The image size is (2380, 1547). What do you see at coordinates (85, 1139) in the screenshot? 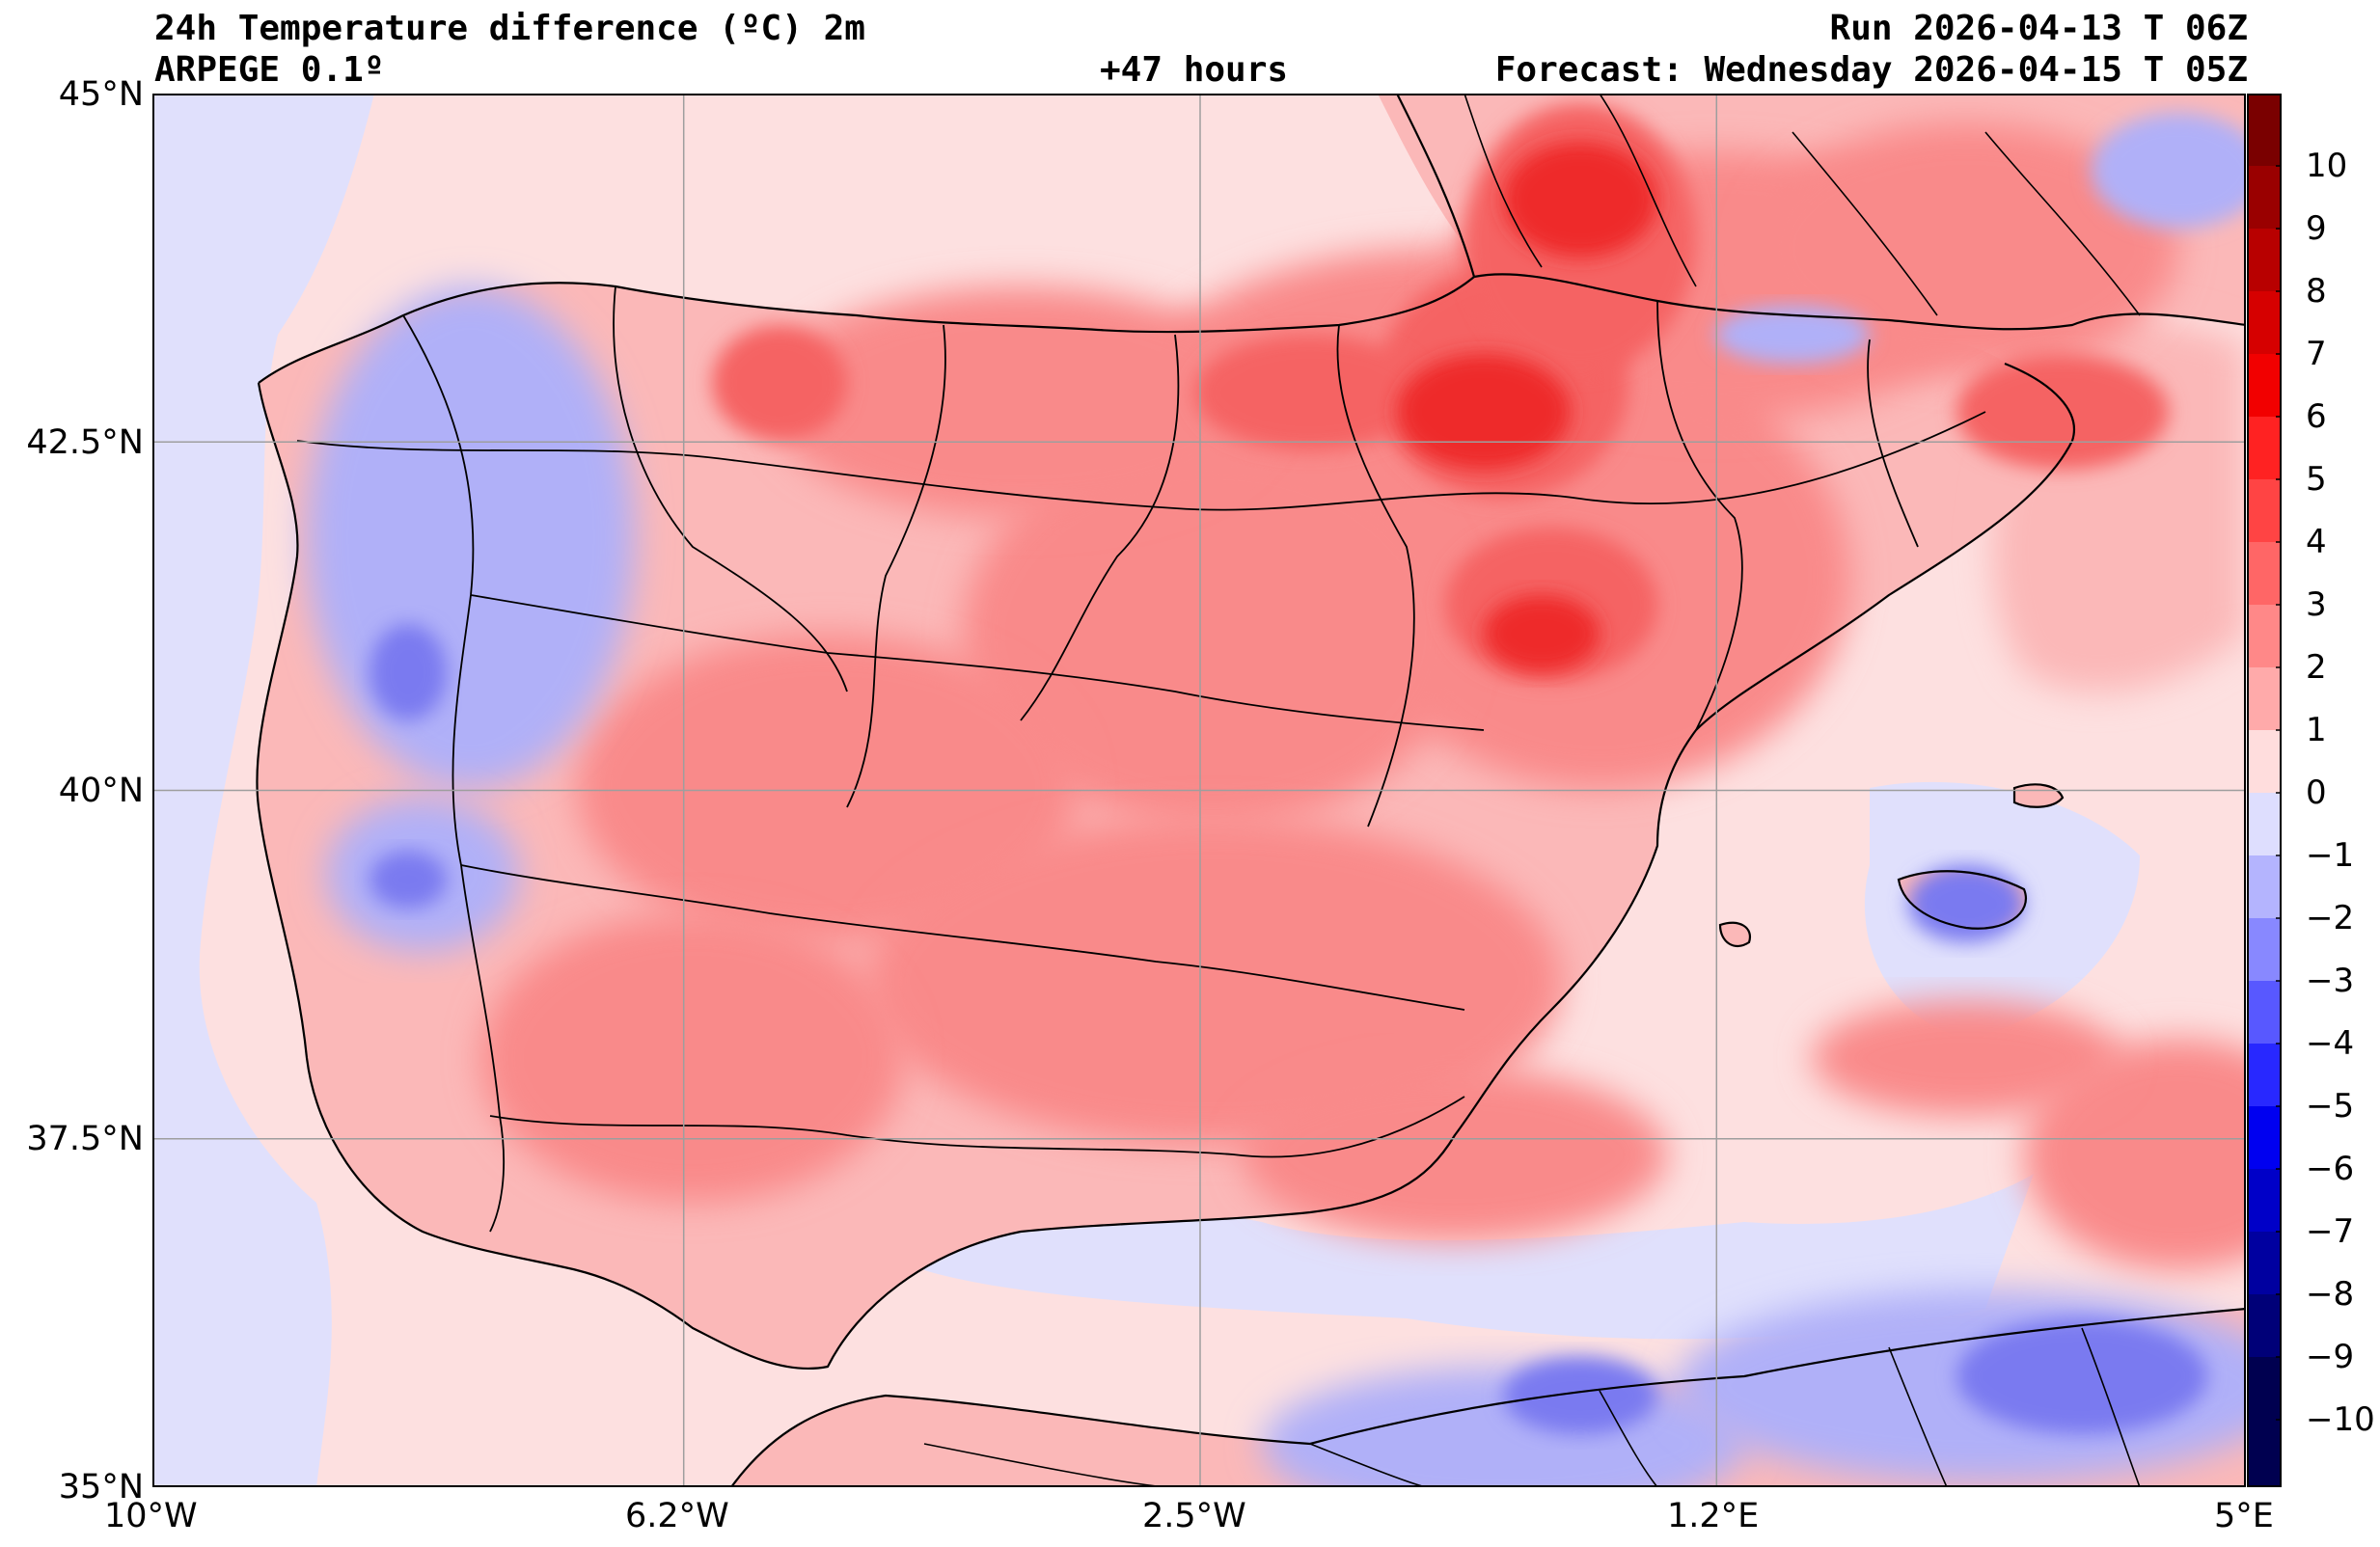
I see `lat-tick-37-5n: 37.5°N` at bounding box center [85, 1139].